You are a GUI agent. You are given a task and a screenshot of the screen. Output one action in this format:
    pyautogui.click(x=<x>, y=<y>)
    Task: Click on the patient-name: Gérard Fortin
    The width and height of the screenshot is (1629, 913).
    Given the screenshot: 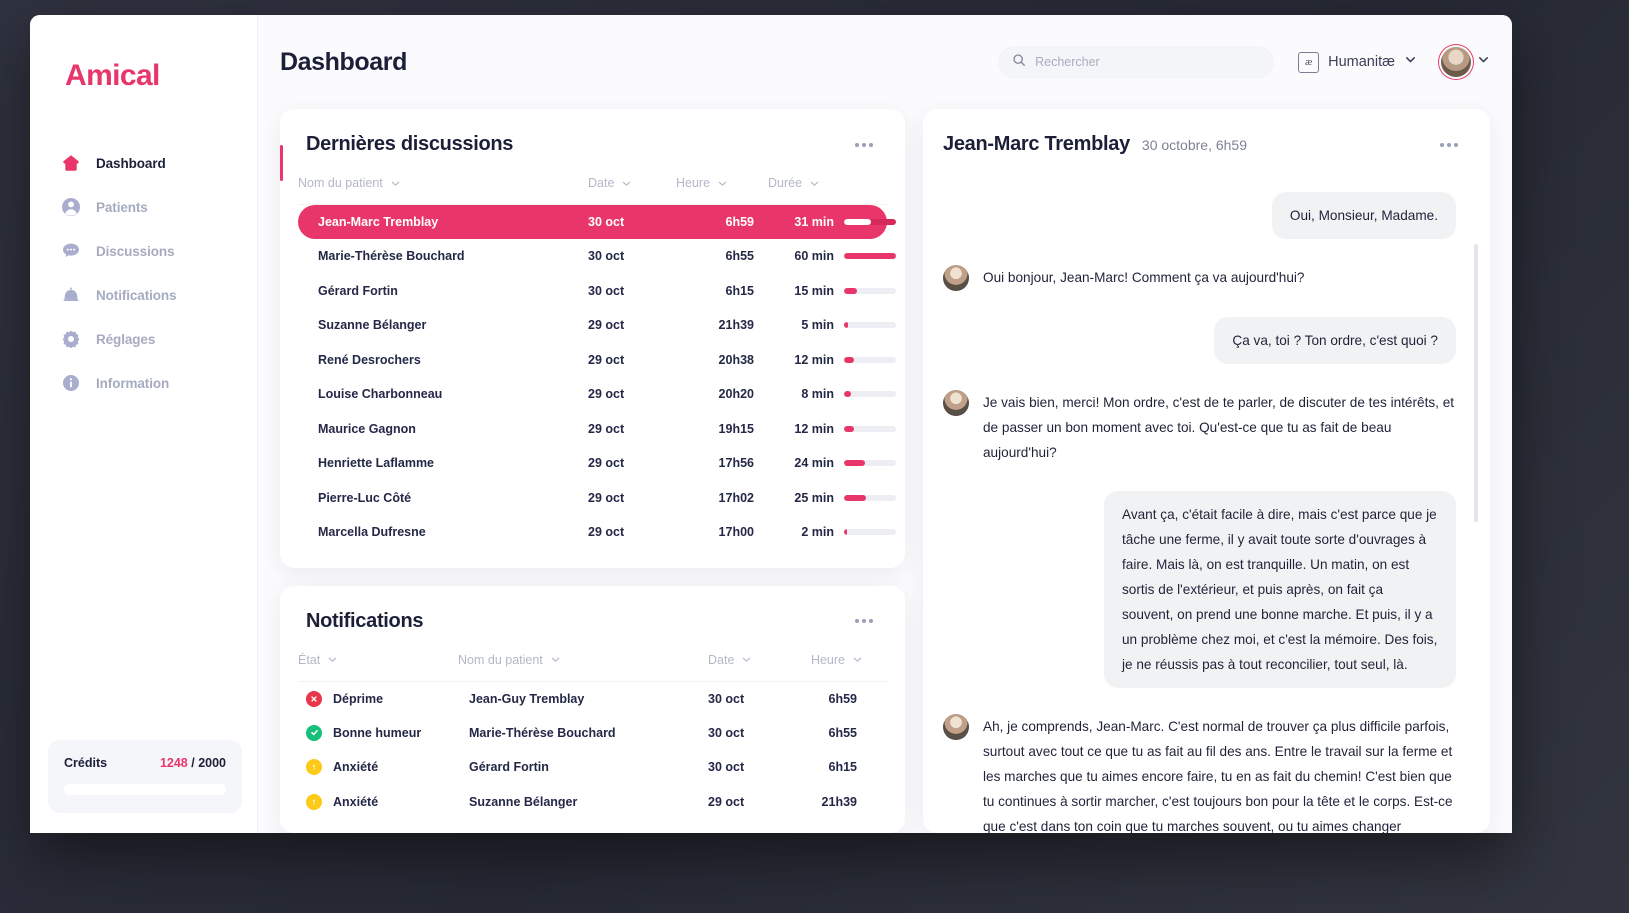 What is the action you would take?
    pyautogui.click(x=509, y=767)
    